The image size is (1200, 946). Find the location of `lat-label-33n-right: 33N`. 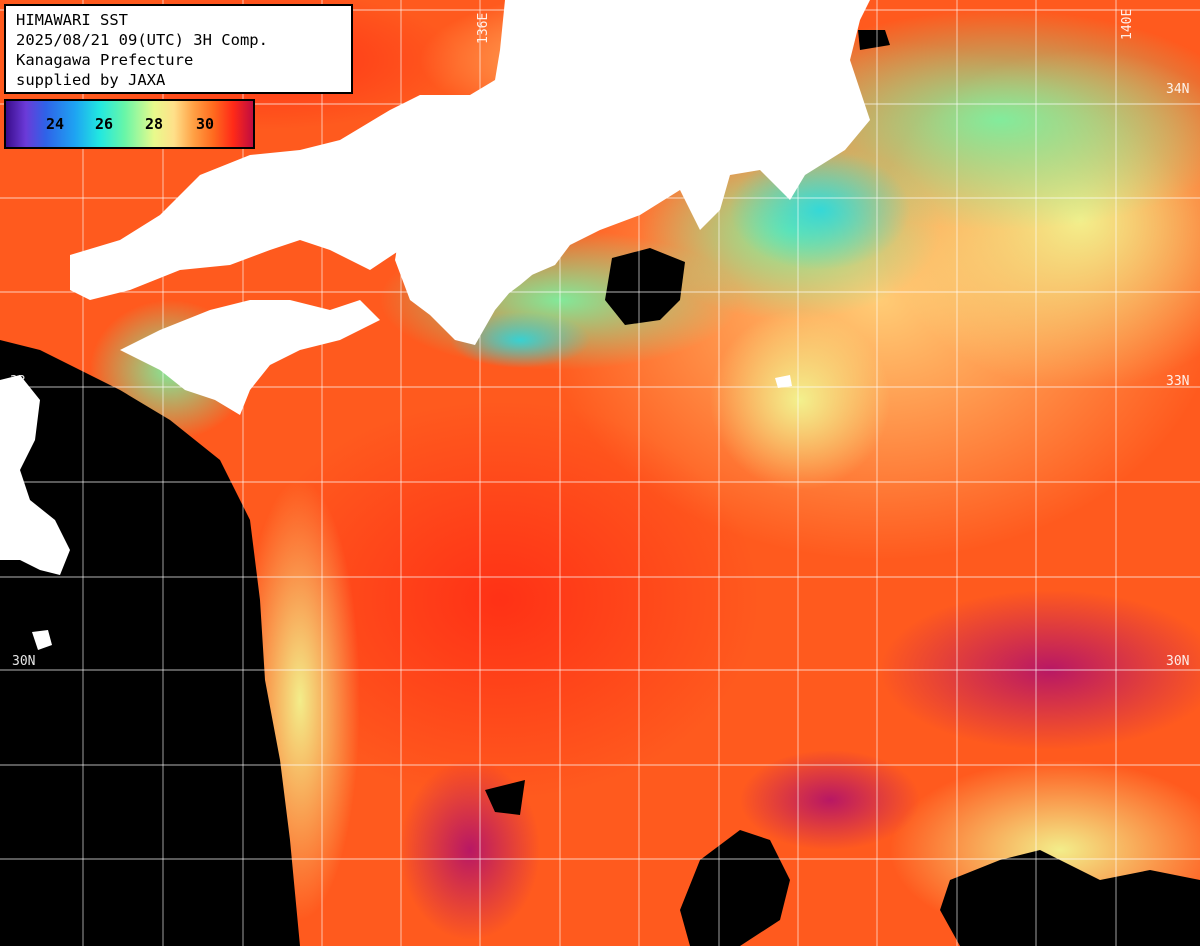

lat-label-33n-right: 33N is located at coordinates (1178, 381).